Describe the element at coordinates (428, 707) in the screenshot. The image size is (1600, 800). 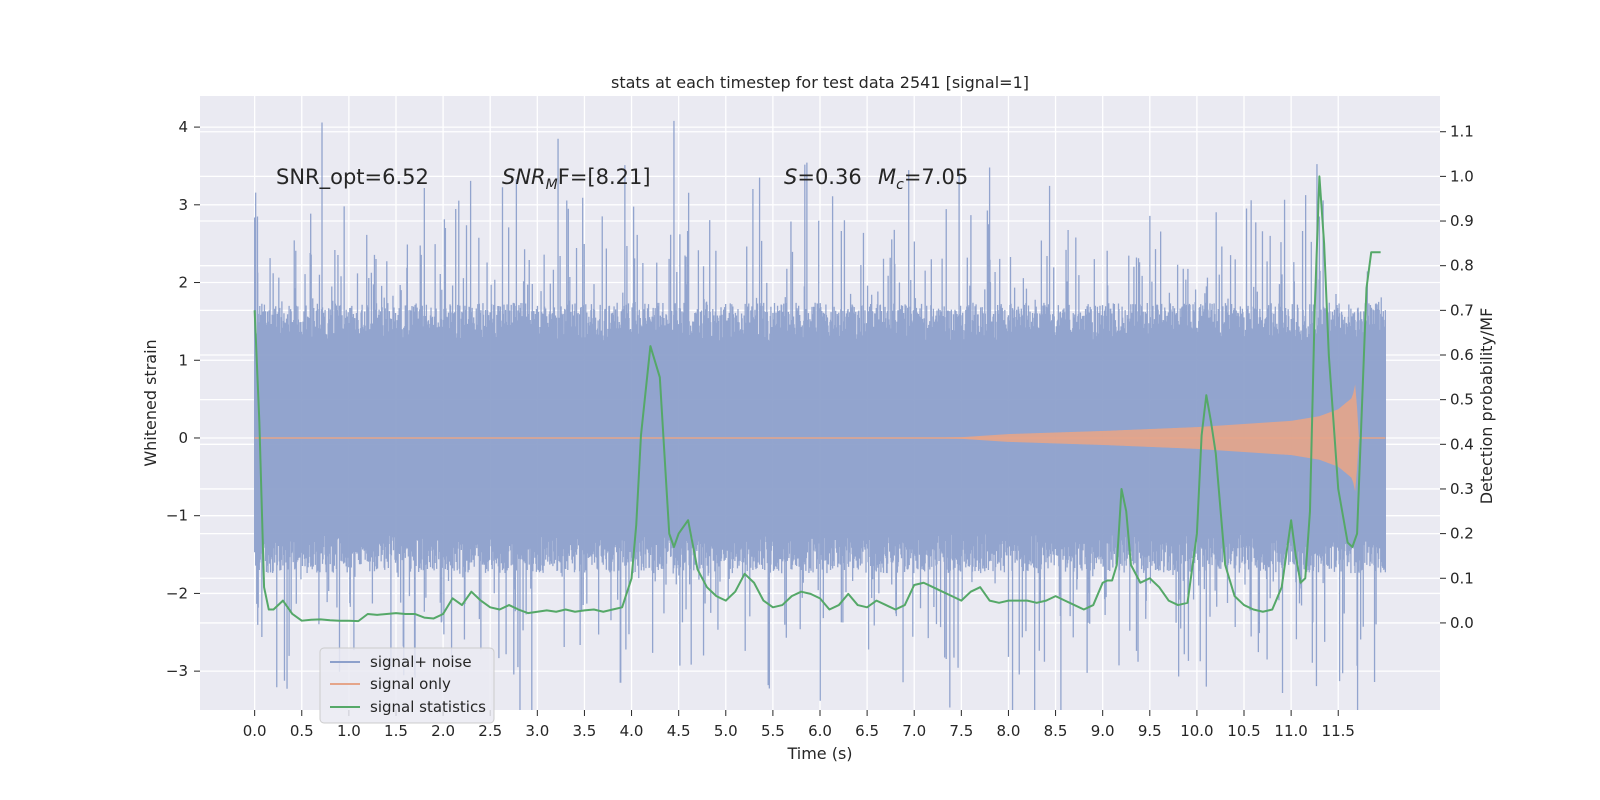
I see `legend-label-stats: signal statistics` at that location.